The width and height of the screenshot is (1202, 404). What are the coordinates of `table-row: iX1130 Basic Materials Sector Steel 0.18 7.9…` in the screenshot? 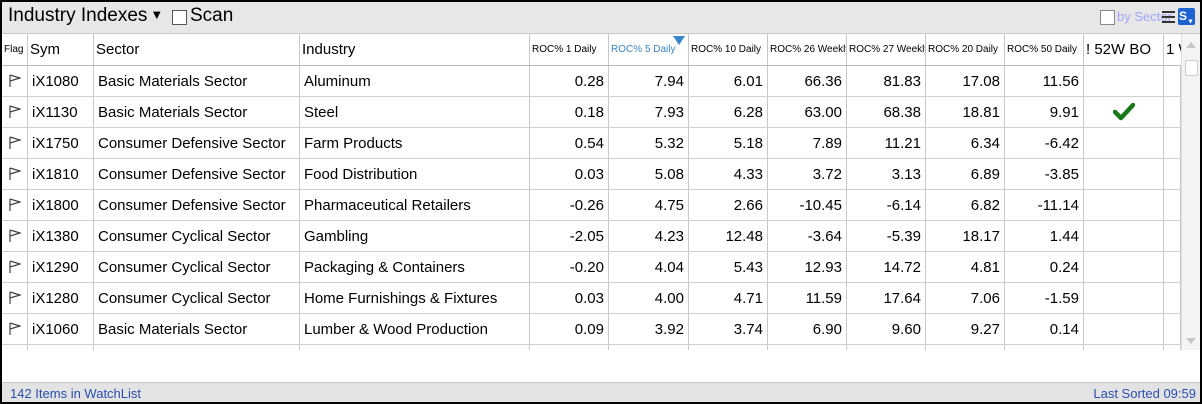 It's located at (591, 112).